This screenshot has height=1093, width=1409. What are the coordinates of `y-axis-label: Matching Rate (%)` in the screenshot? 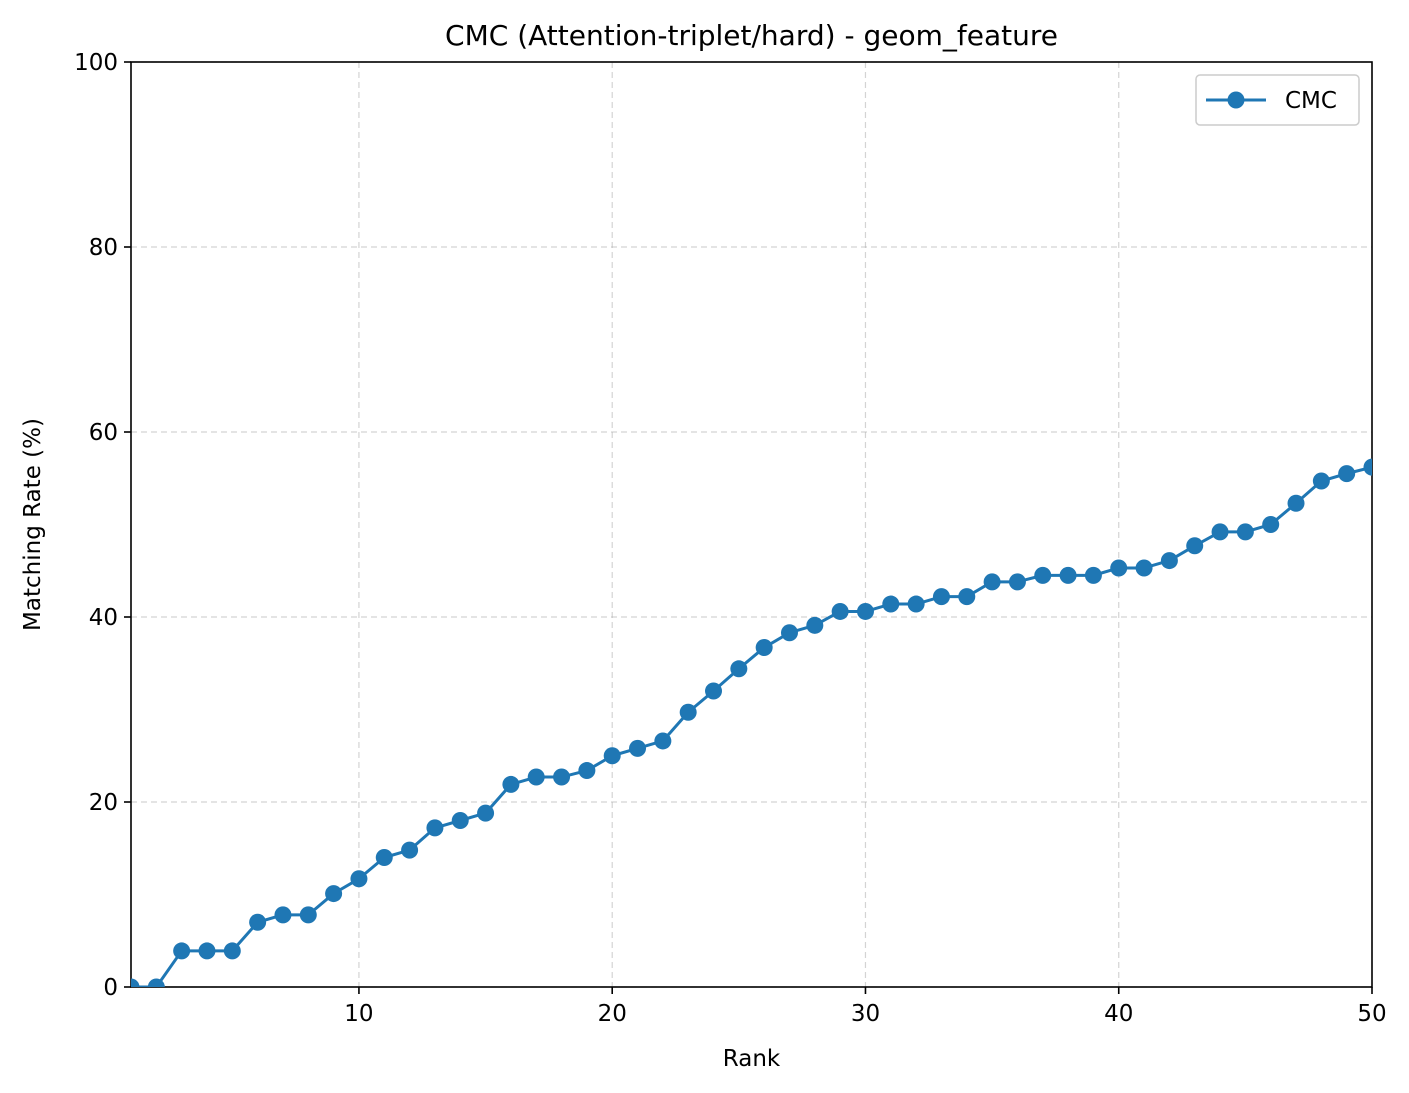 It's located at (33, 524).